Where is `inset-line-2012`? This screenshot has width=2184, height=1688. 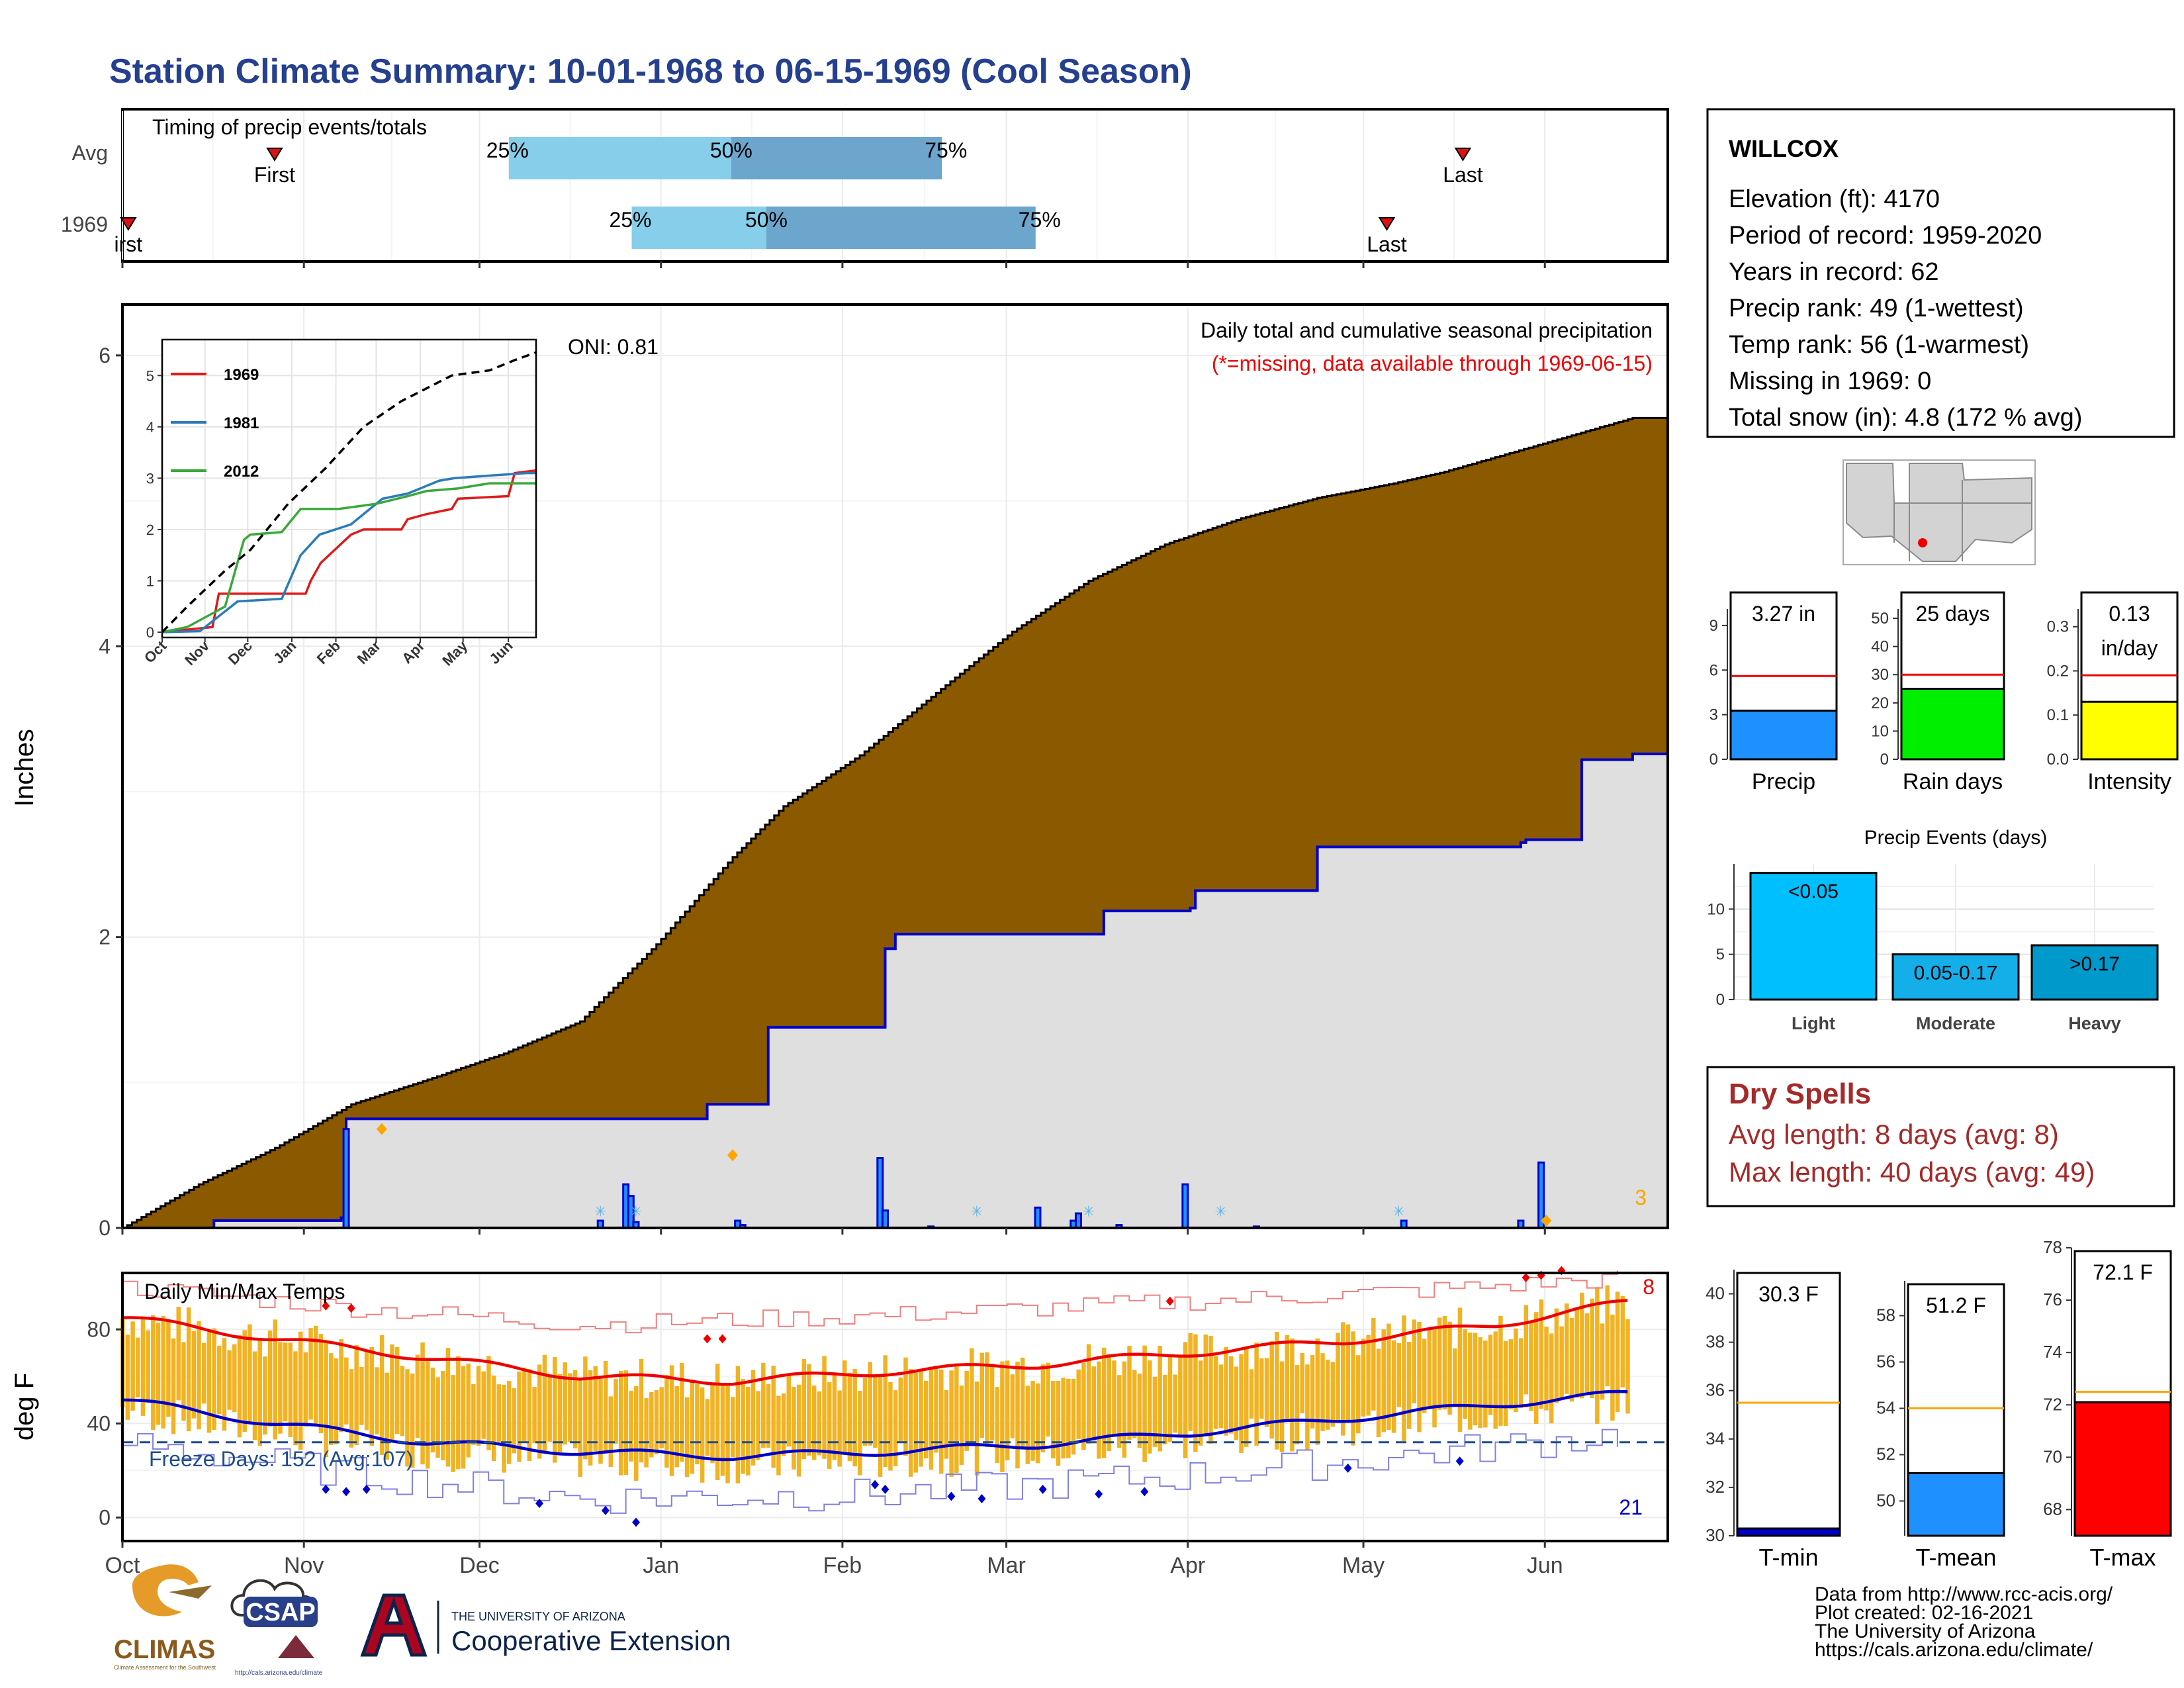
inset-line-2012 is located at coordinates (348, 557).